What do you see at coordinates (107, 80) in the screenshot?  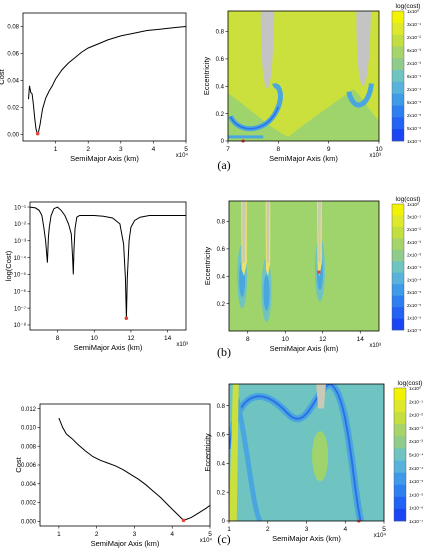 I see `series-line-a-left` at bounding box center [107, 80].